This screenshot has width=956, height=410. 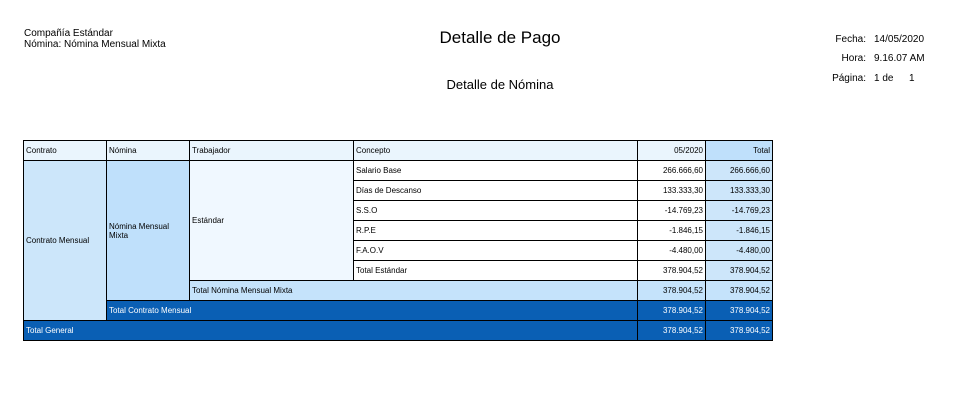 I want to click on date-label: Fecha:, so click(x=850, y=39).